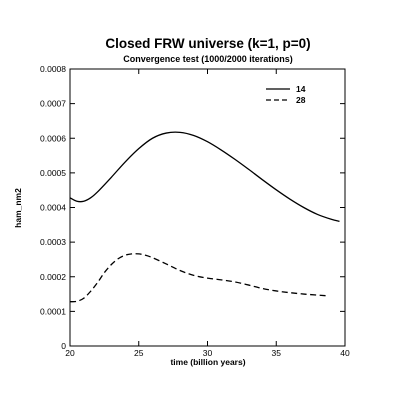 The width and height of the screenshot is (415, 415). I want to click on chart-subtitle: Convergence test (1000/2000 iterations), so click(208, 59).